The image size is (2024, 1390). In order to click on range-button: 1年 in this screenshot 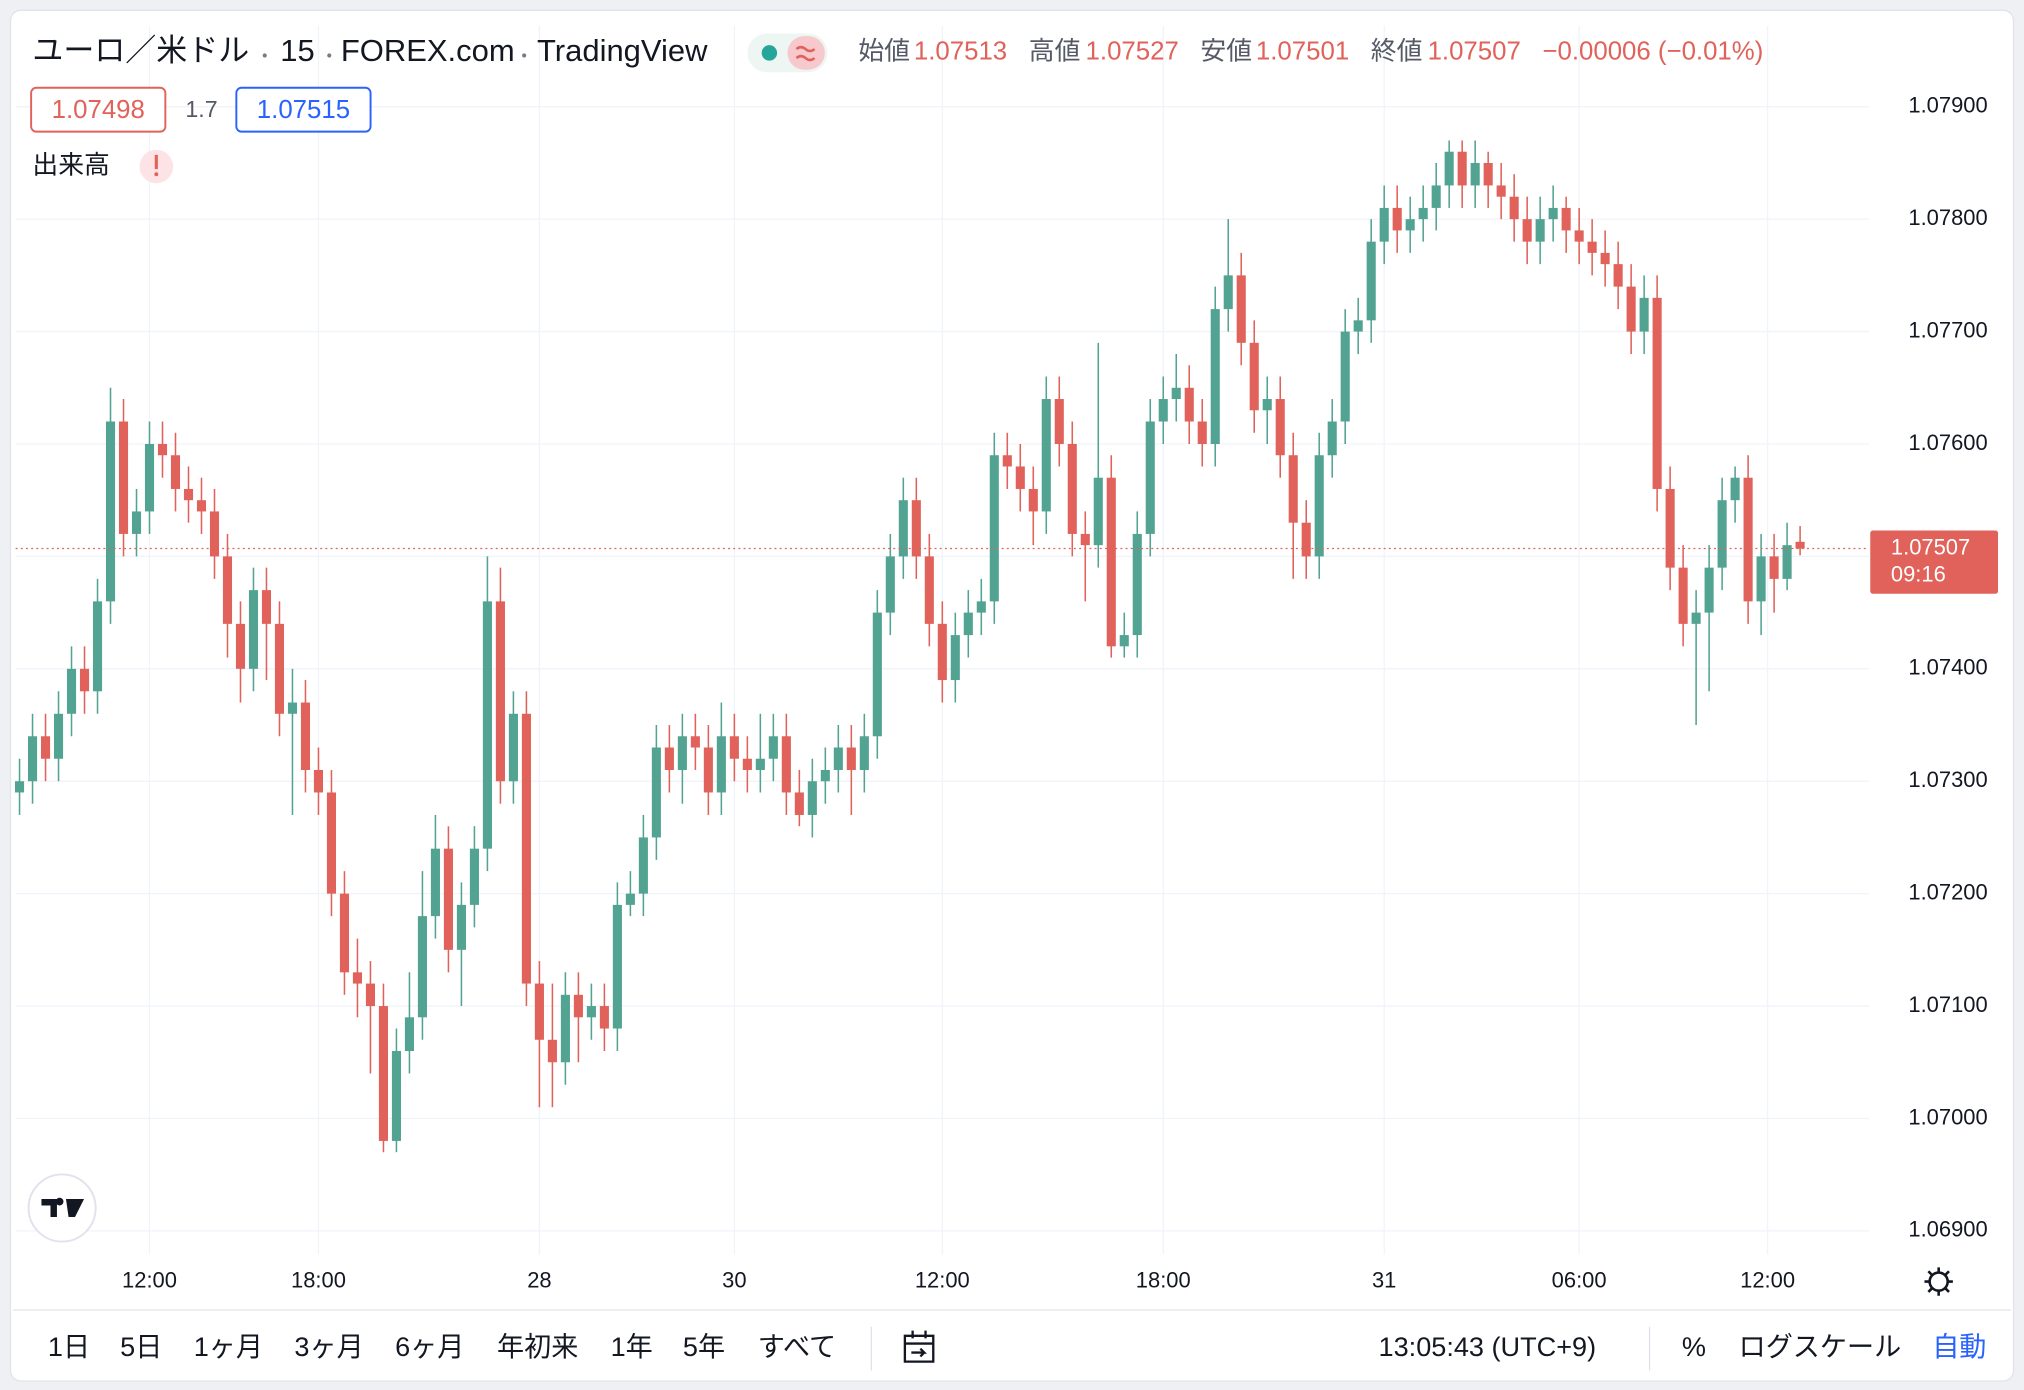, I will do `click(632, 1346)`.